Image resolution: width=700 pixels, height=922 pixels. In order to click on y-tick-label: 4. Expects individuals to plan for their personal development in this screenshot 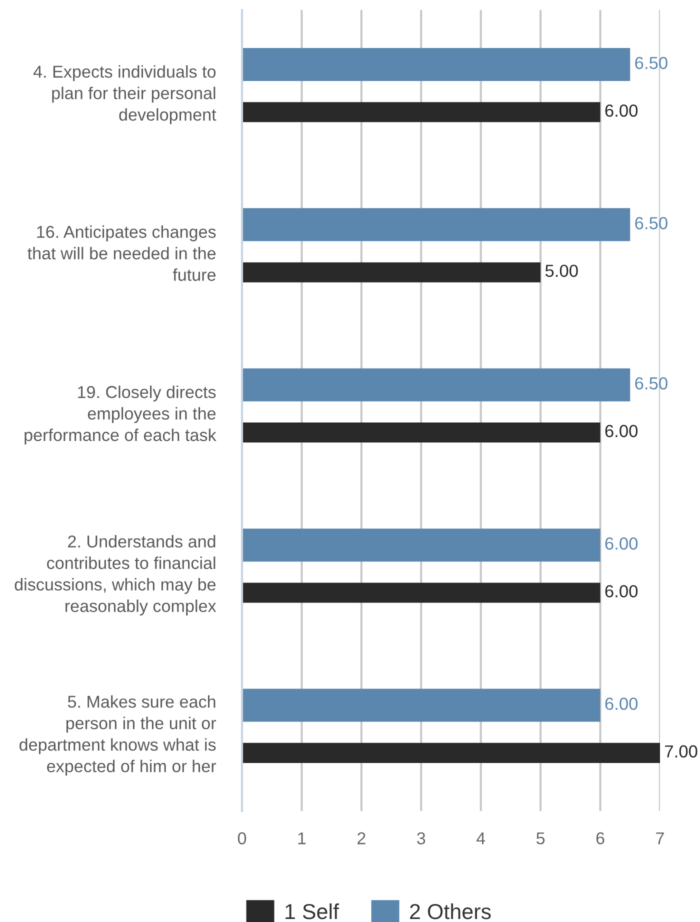, I will do `click(124, 94)`.